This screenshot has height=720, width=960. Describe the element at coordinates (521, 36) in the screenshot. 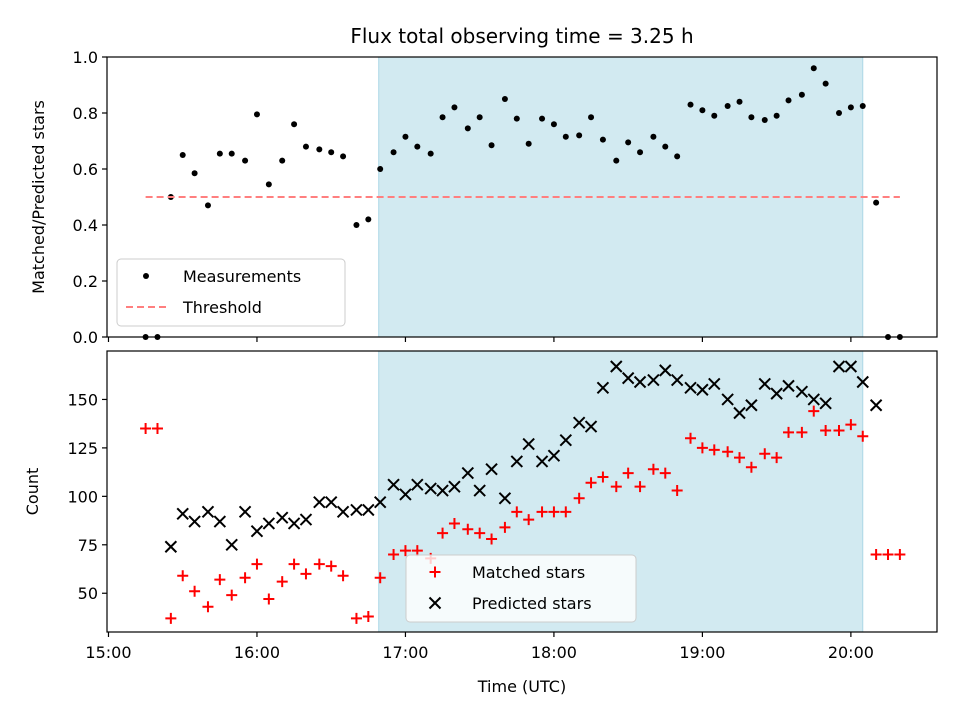

I see `chart-title: Flux total observing time = 3.25 h` at that location.